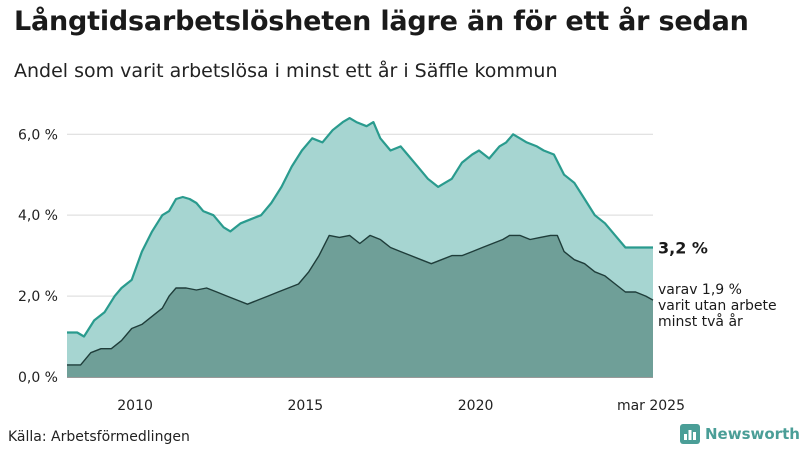 Image resolution: width=800 pixels, height=450 pixels. I want to click on end-label-long-line: varit utan arbete, so click(717, 306).